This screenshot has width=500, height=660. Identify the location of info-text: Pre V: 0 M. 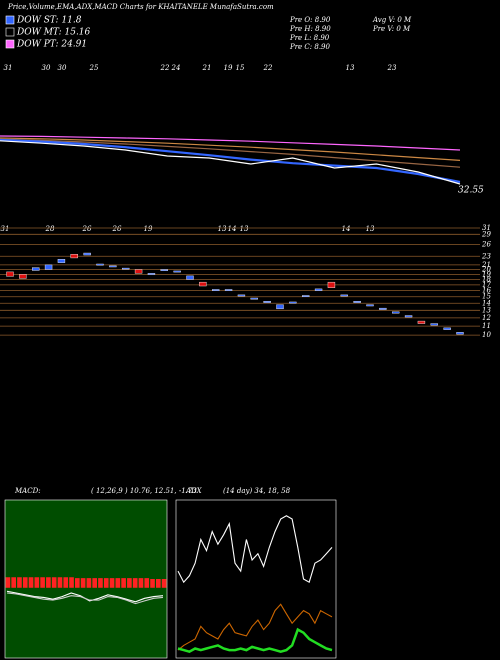
(391, 29).